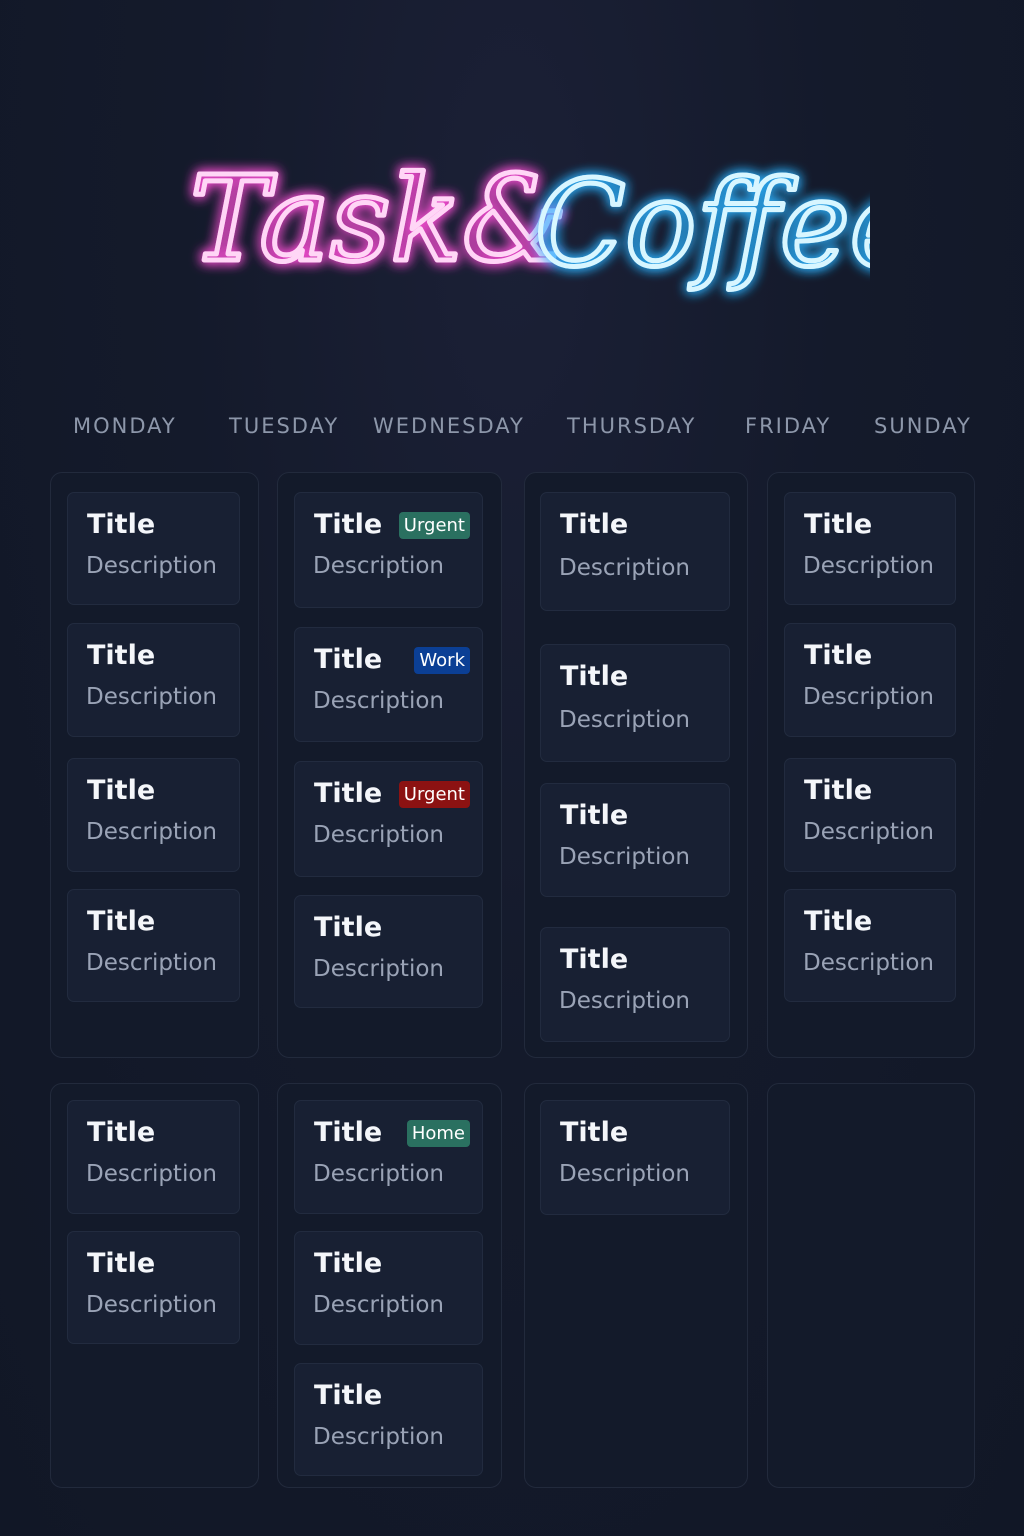 This screenshot has width=1024, height=1536. I want to click on day-header-sunday: SUNDAY, so click(923, 426).